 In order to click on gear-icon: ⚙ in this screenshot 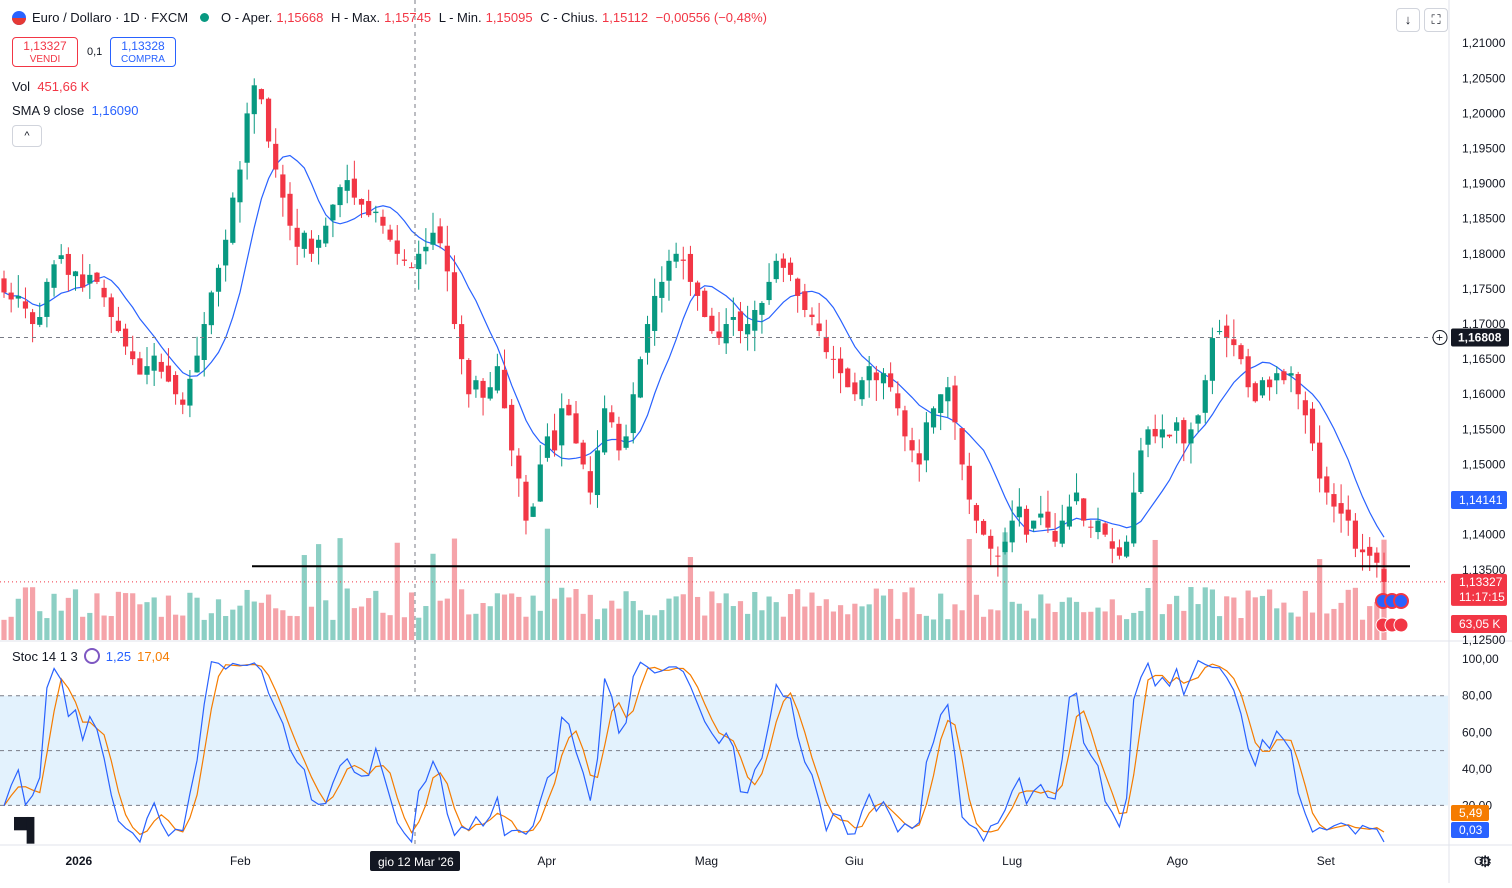, I will do `click(1485, 862)`.